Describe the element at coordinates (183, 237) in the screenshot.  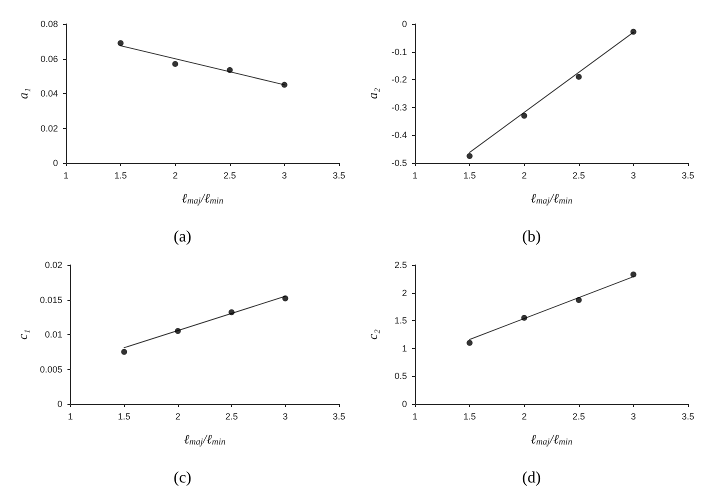
I see `text: (a)` at that location.